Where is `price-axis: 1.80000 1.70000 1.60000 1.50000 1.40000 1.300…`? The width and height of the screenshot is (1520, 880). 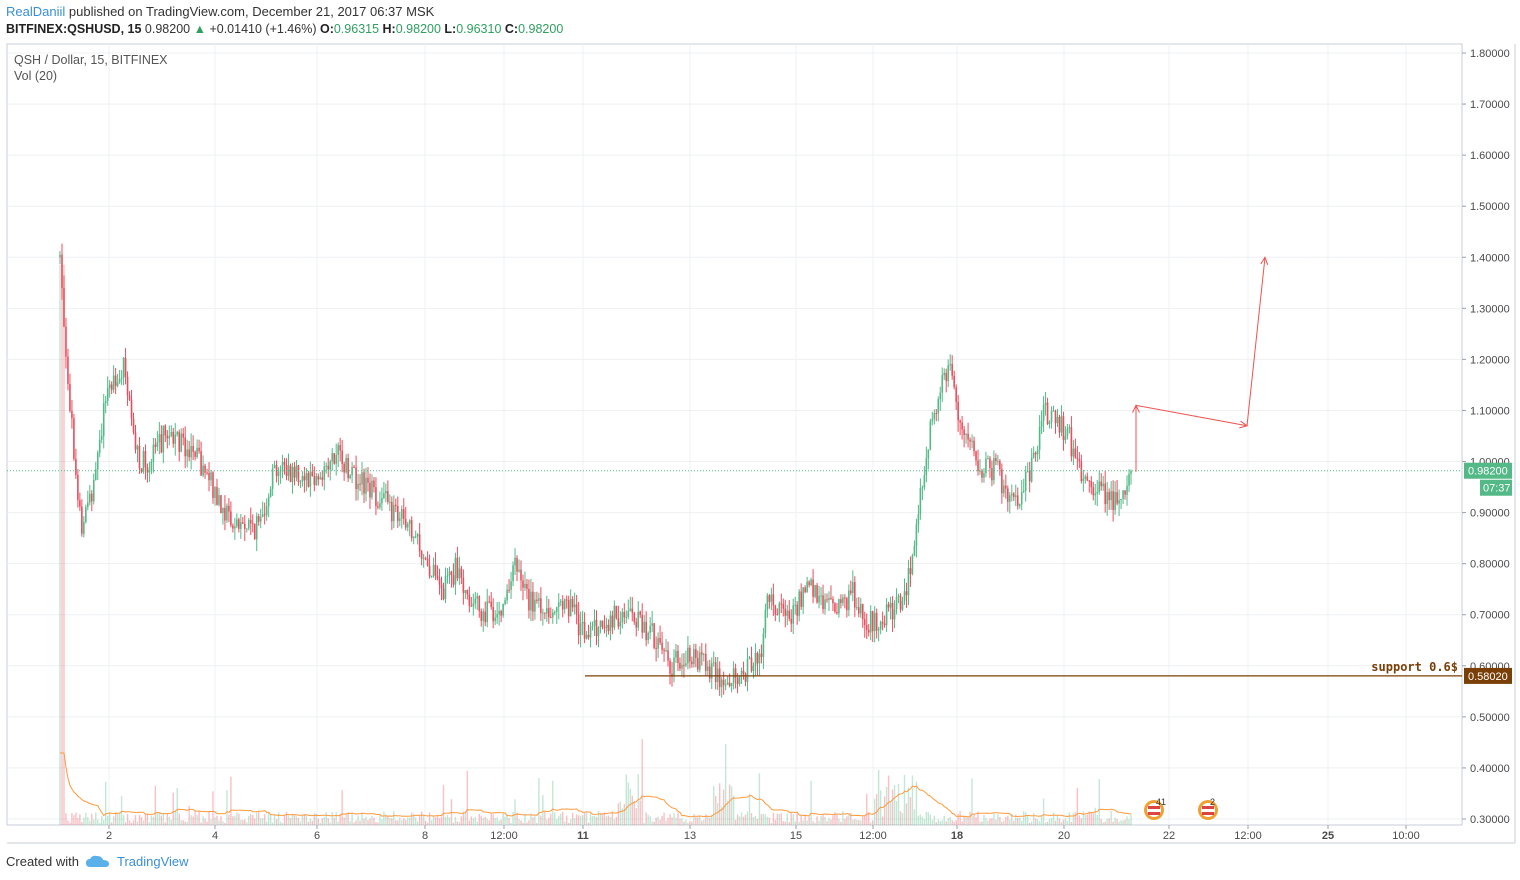 price-axis: 1.80000 1.70000 1.60000 1.50000 1.40000 1.300… is located at coordinates (1487, 437).